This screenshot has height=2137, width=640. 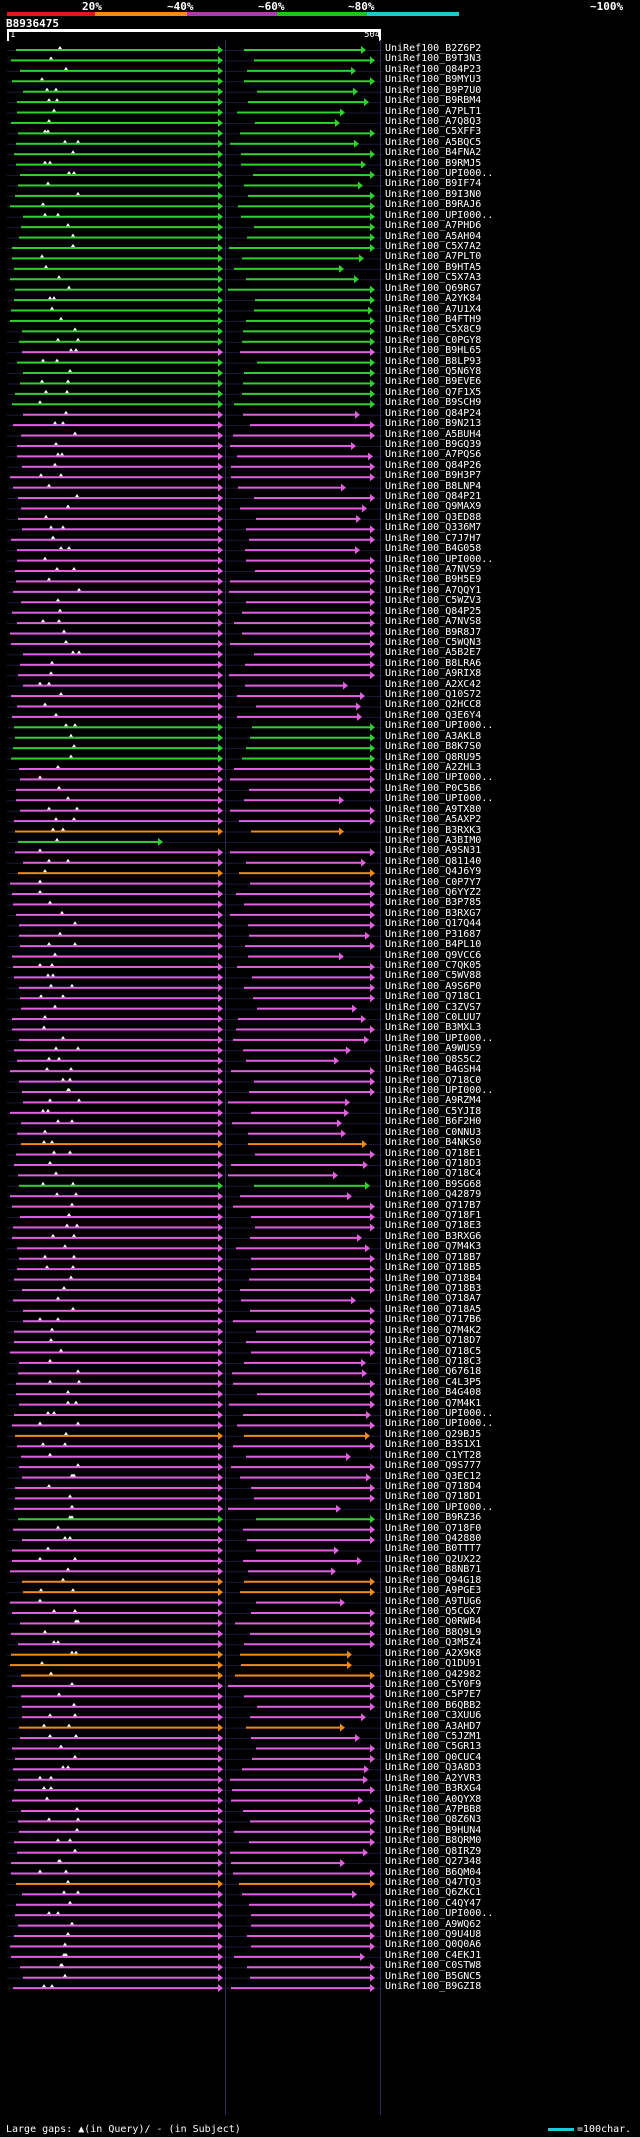 What do you see at coordinates (433, 1174) in the screenshot?
I see `subject-id-label: UniRef100_Q718C4` at bounding box center [433, 1174].